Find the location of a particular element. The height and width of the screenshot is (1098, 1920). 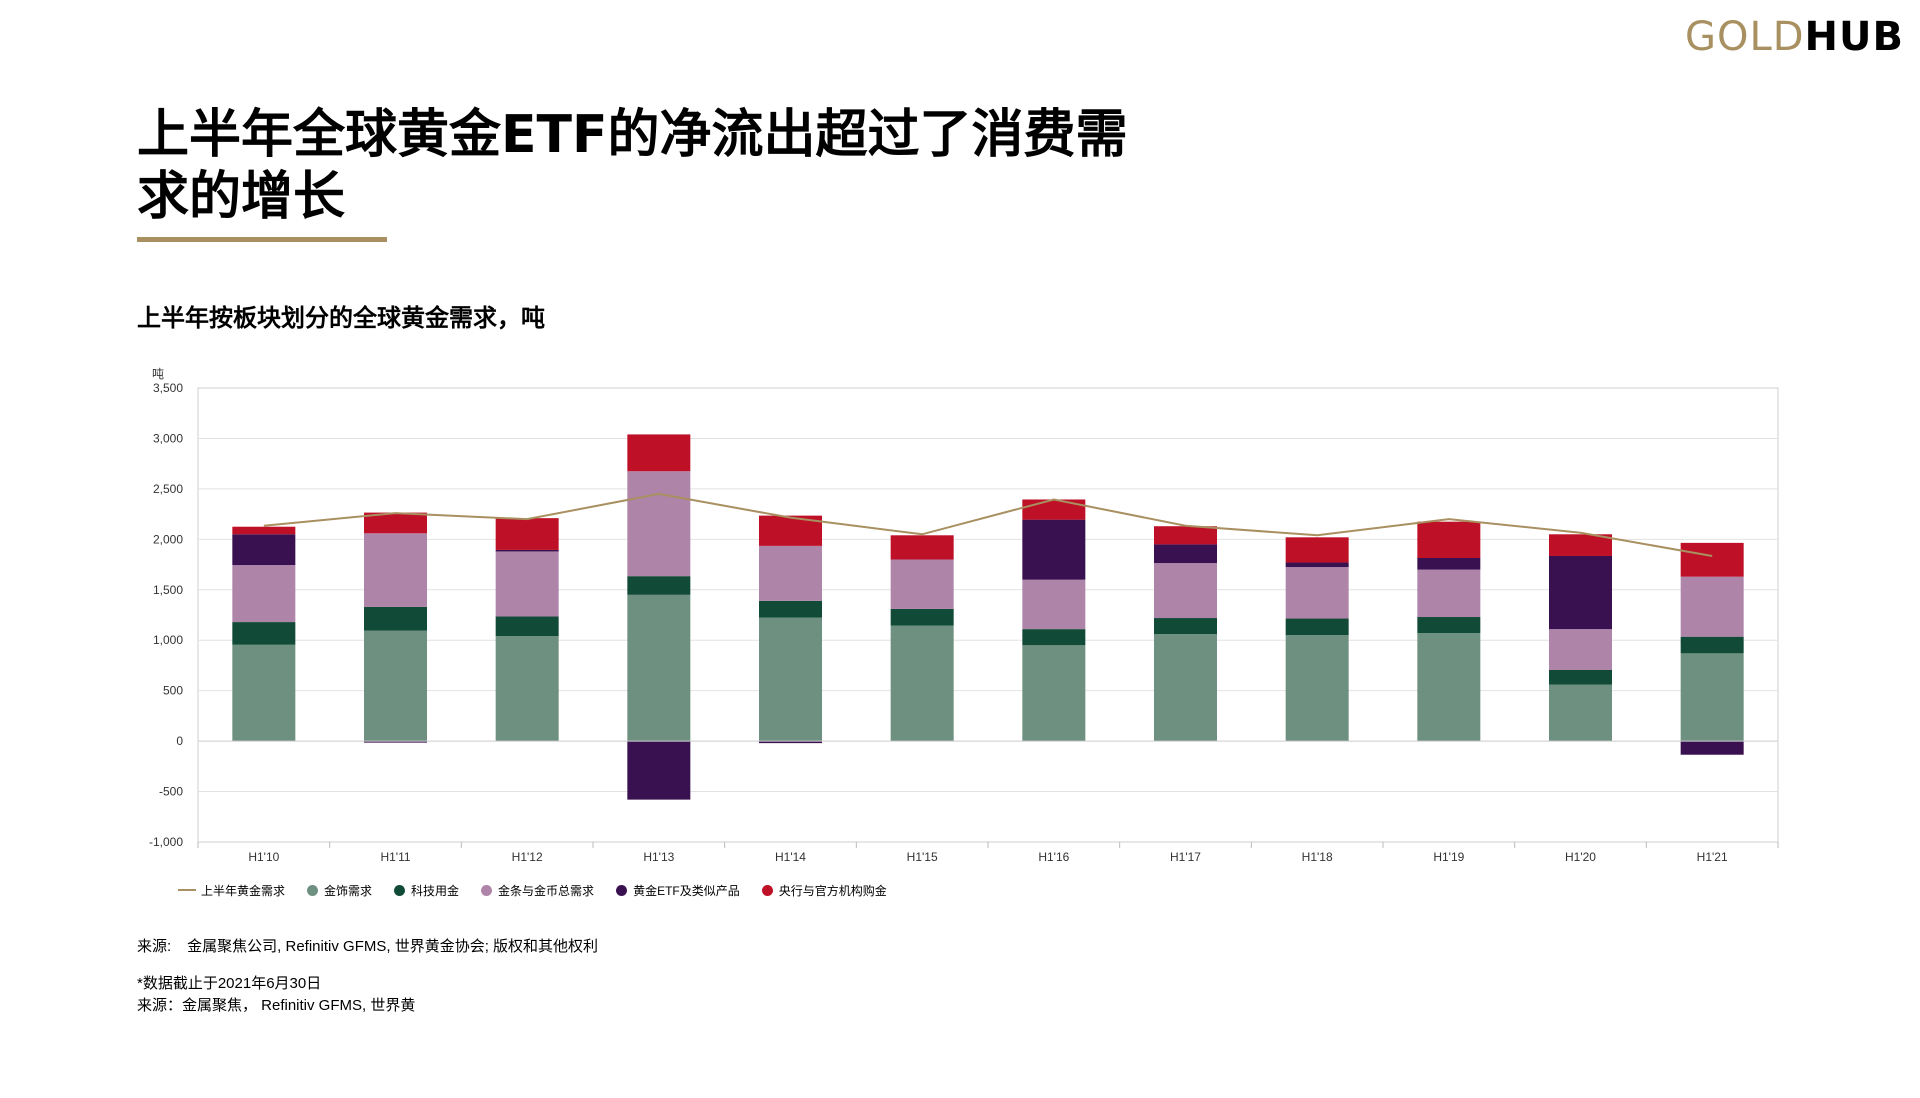

x-tick-label: H1'10 is located at coordinates (263, 857).